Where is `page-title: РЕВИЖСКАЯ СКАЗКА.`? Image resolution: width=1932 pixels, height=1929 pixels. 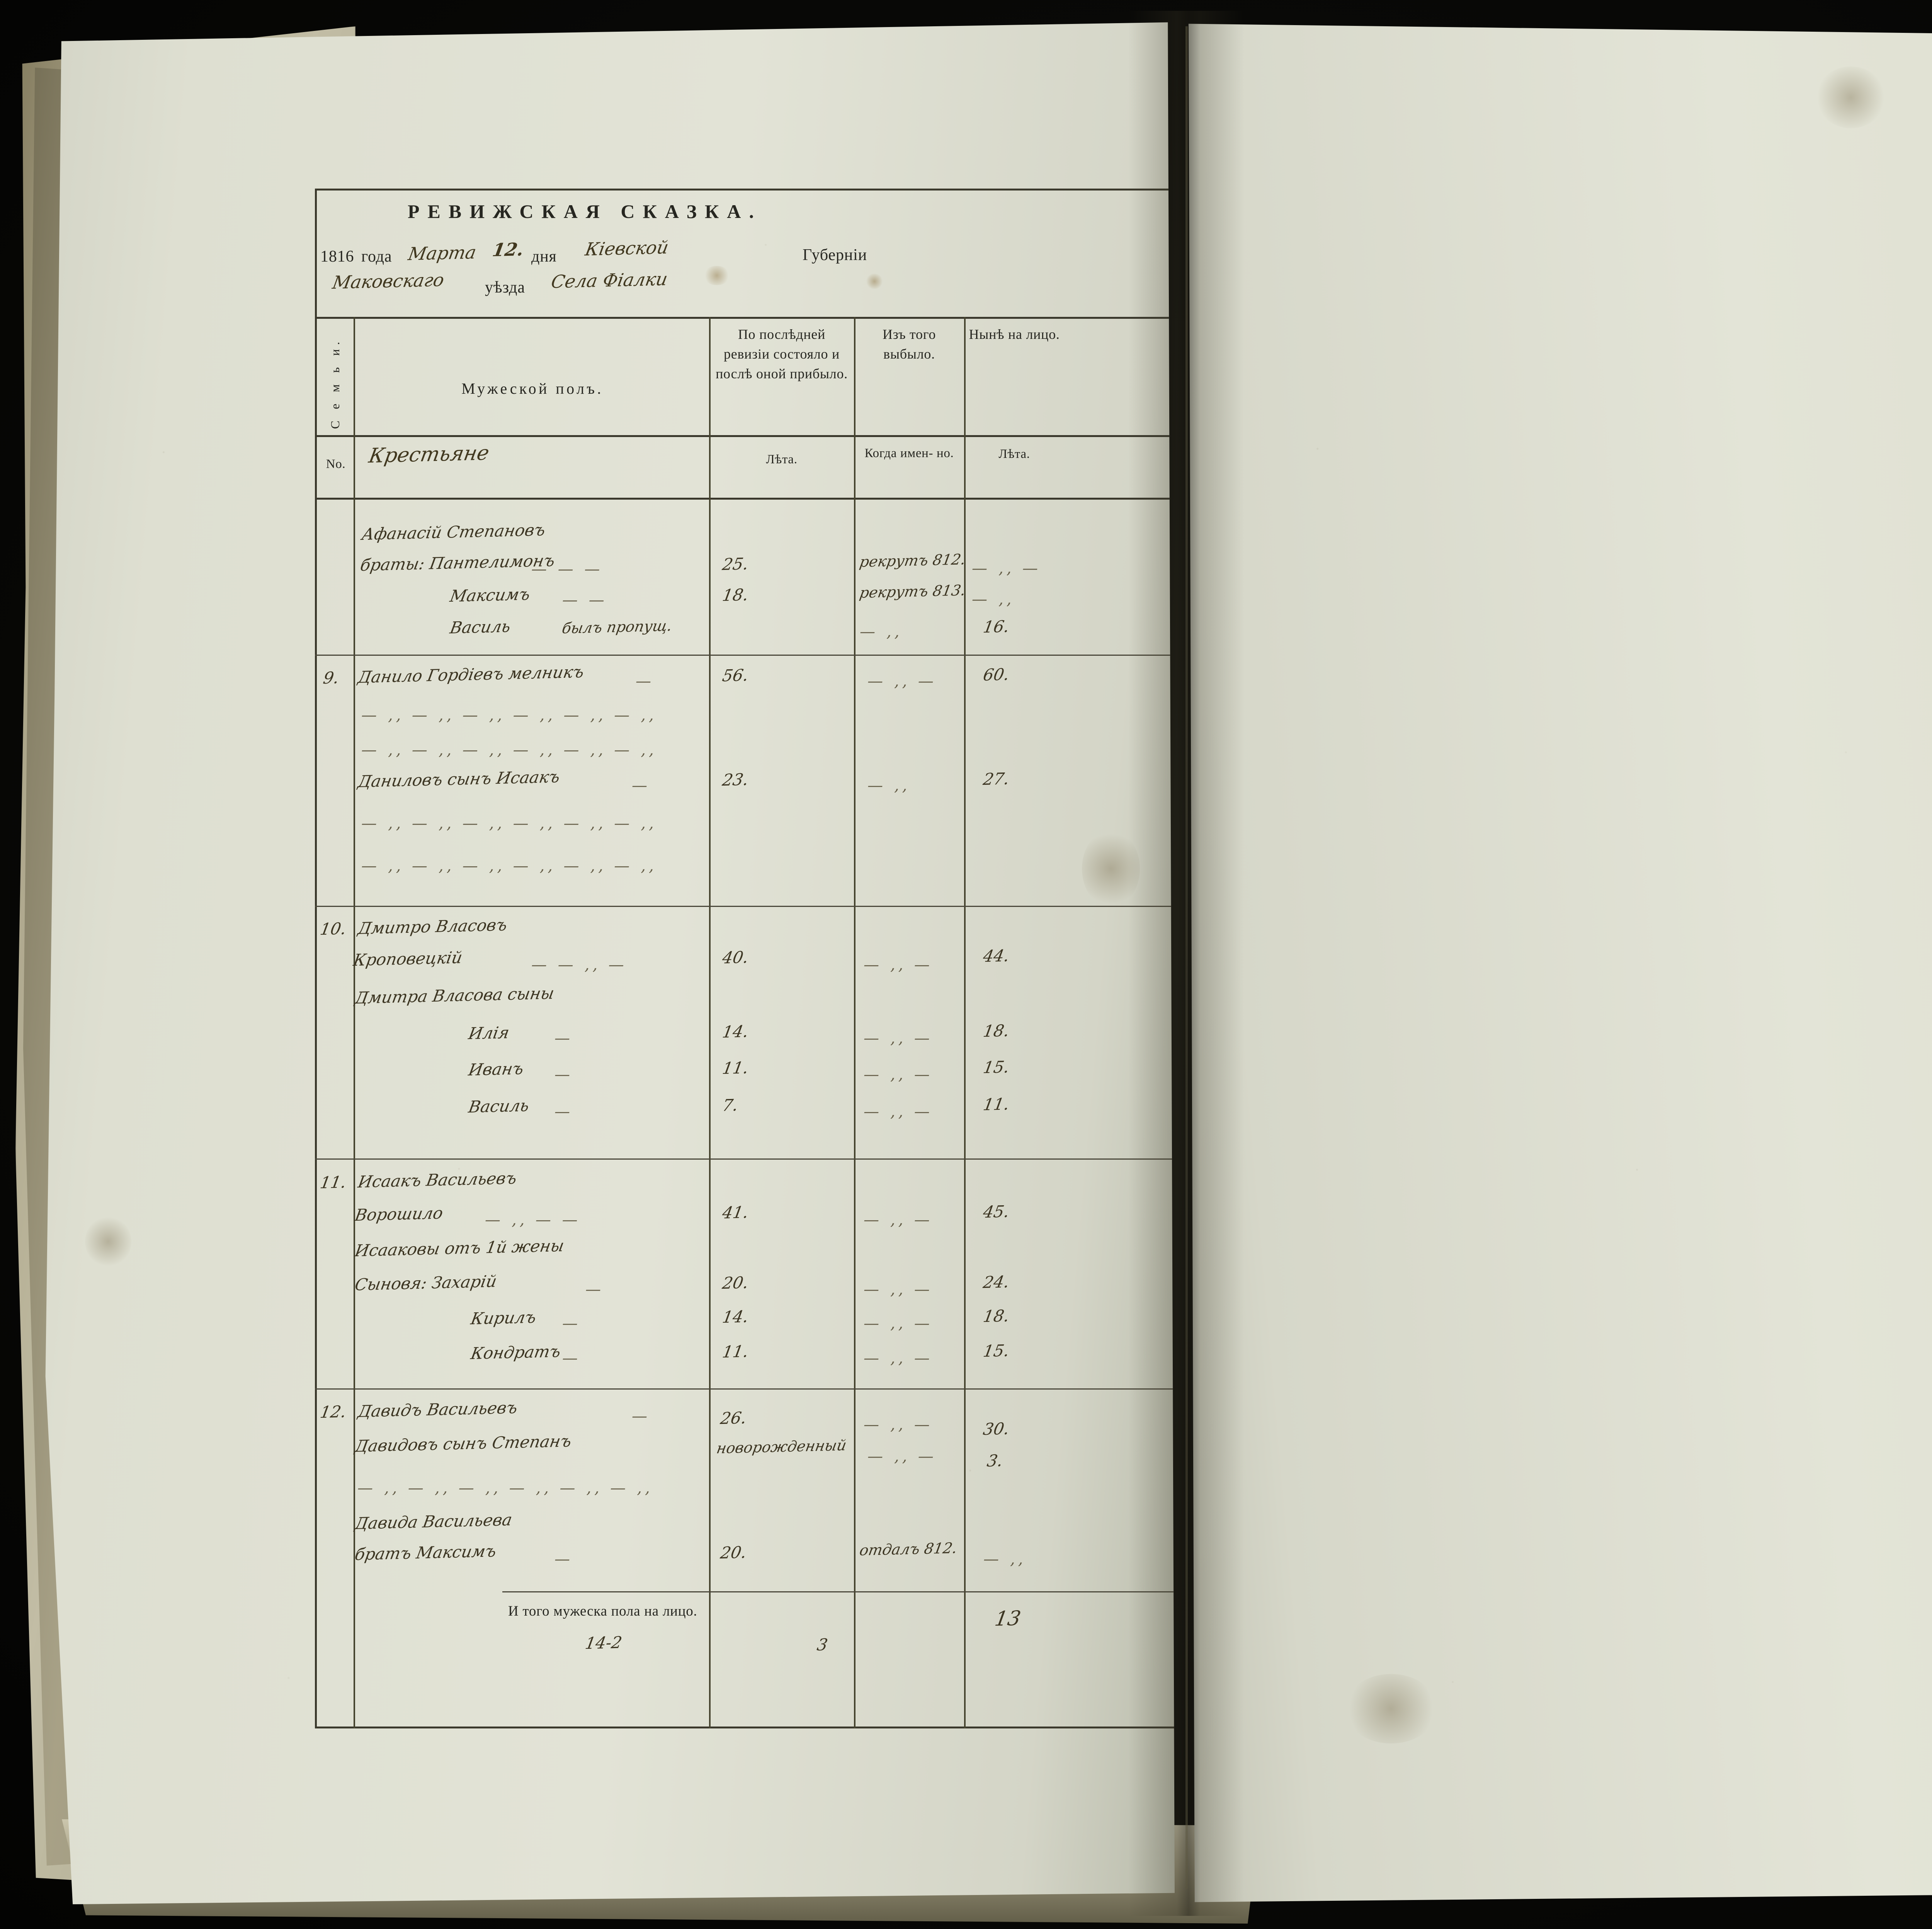
page-title: РЕВИЖСКАЯ СКАЗКА. is located at coordinates (585, 211).